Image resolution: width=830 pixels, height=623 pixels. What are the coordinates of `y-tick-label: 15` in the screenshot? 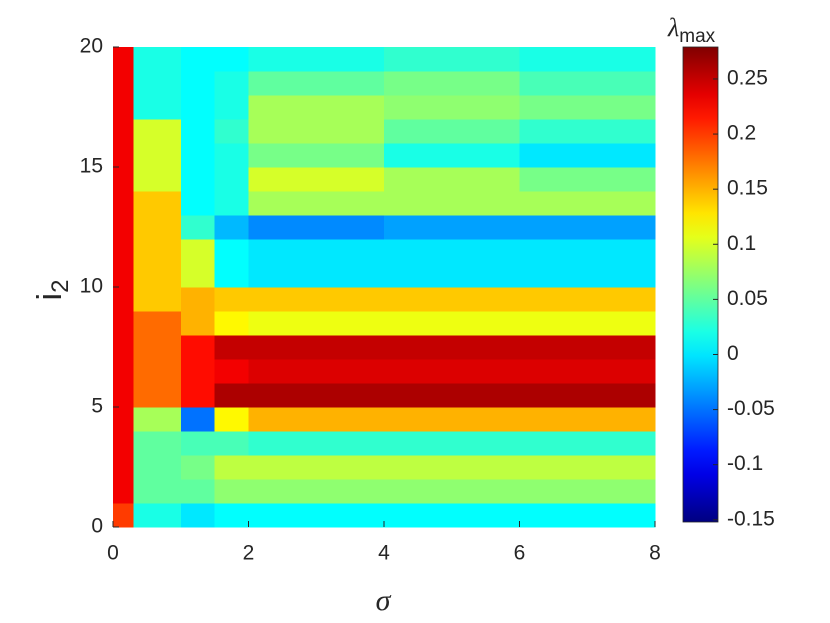 It's located at (91, 166).